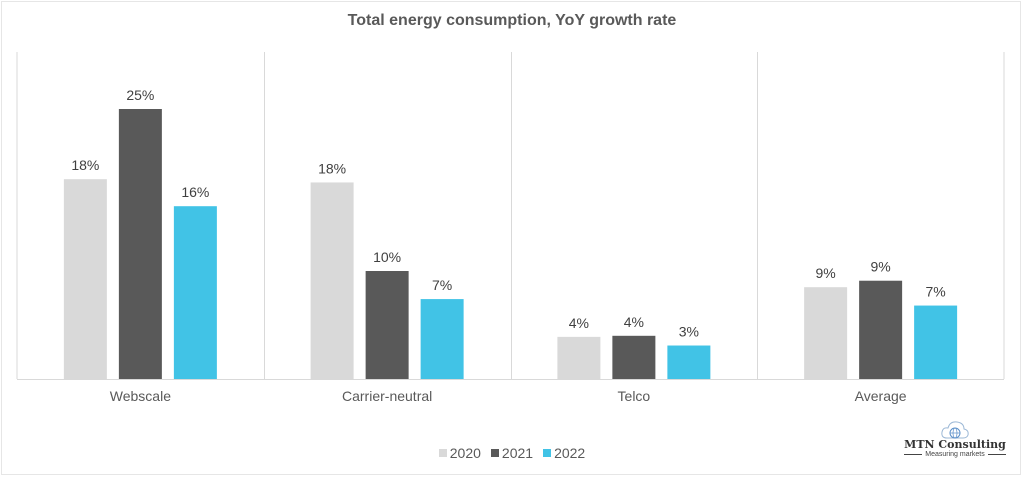 The width and height of the screenshot is (1024, 477). Describe the element at coordinates (332, 280) in the screenshot. I see `bar-carrier-neutral-2020` at that location.